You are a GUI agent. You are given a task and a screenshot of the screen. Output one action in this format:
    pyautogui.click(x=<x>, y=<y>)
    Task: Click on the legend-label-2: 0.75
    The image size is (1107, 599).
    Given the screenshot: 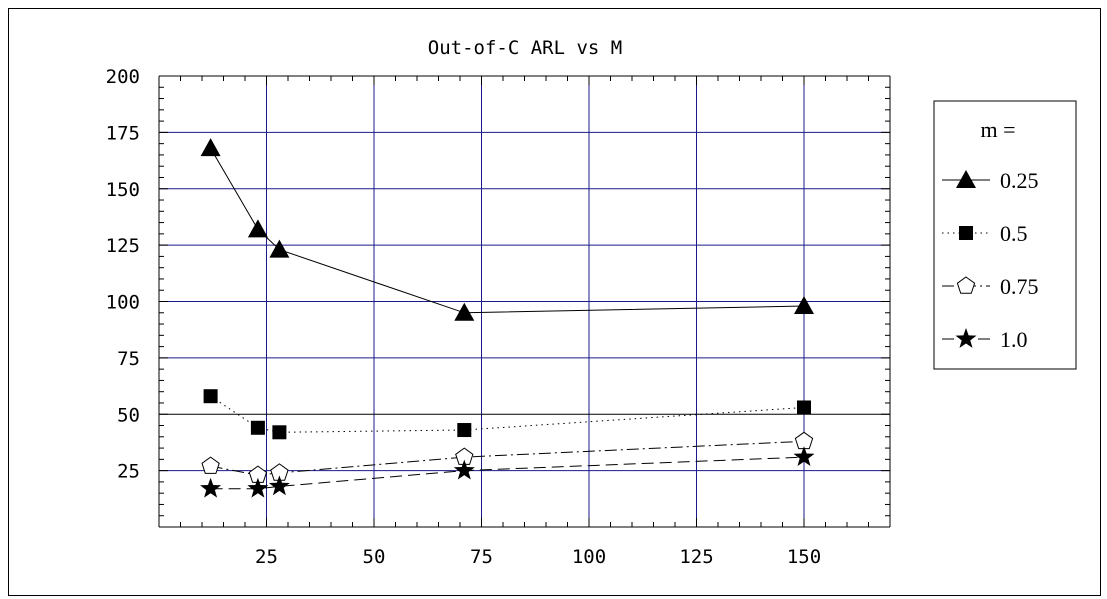 What is the action you would take?
    pyautogui.click(x=1019, y=286)
    